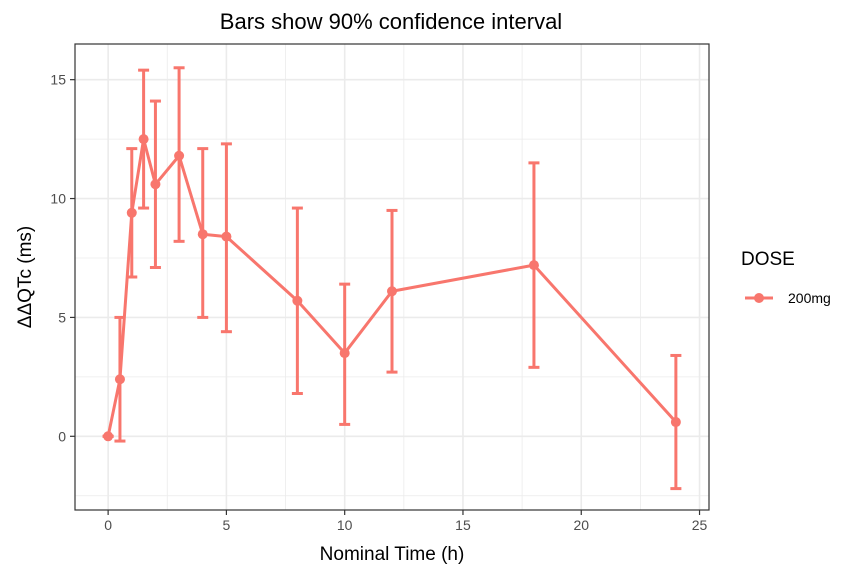  I want to click on y-tick-label: 10, so click(58, 199).